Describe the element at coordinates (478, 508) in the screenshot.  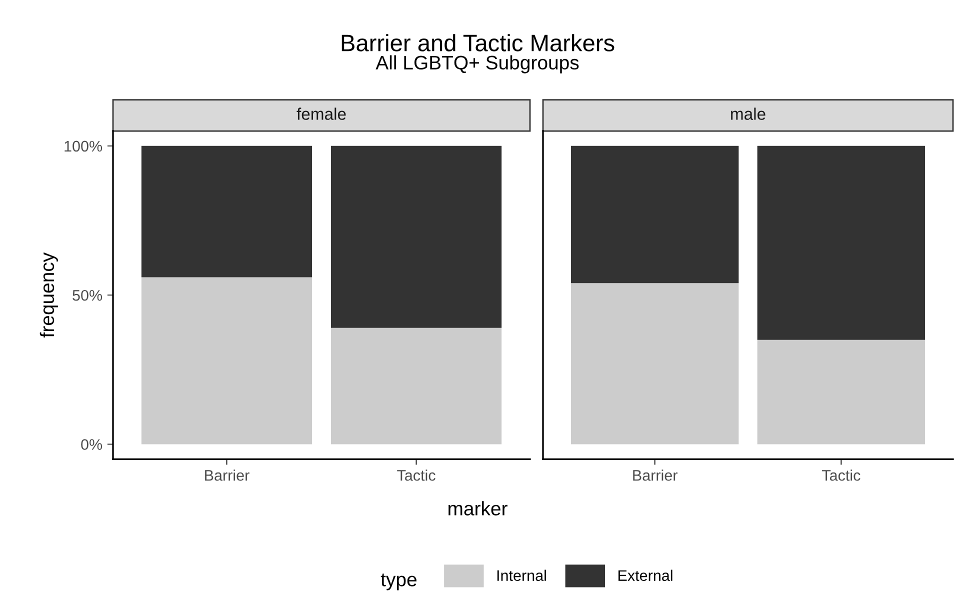
I see `x-axis-title: marker` at that location.